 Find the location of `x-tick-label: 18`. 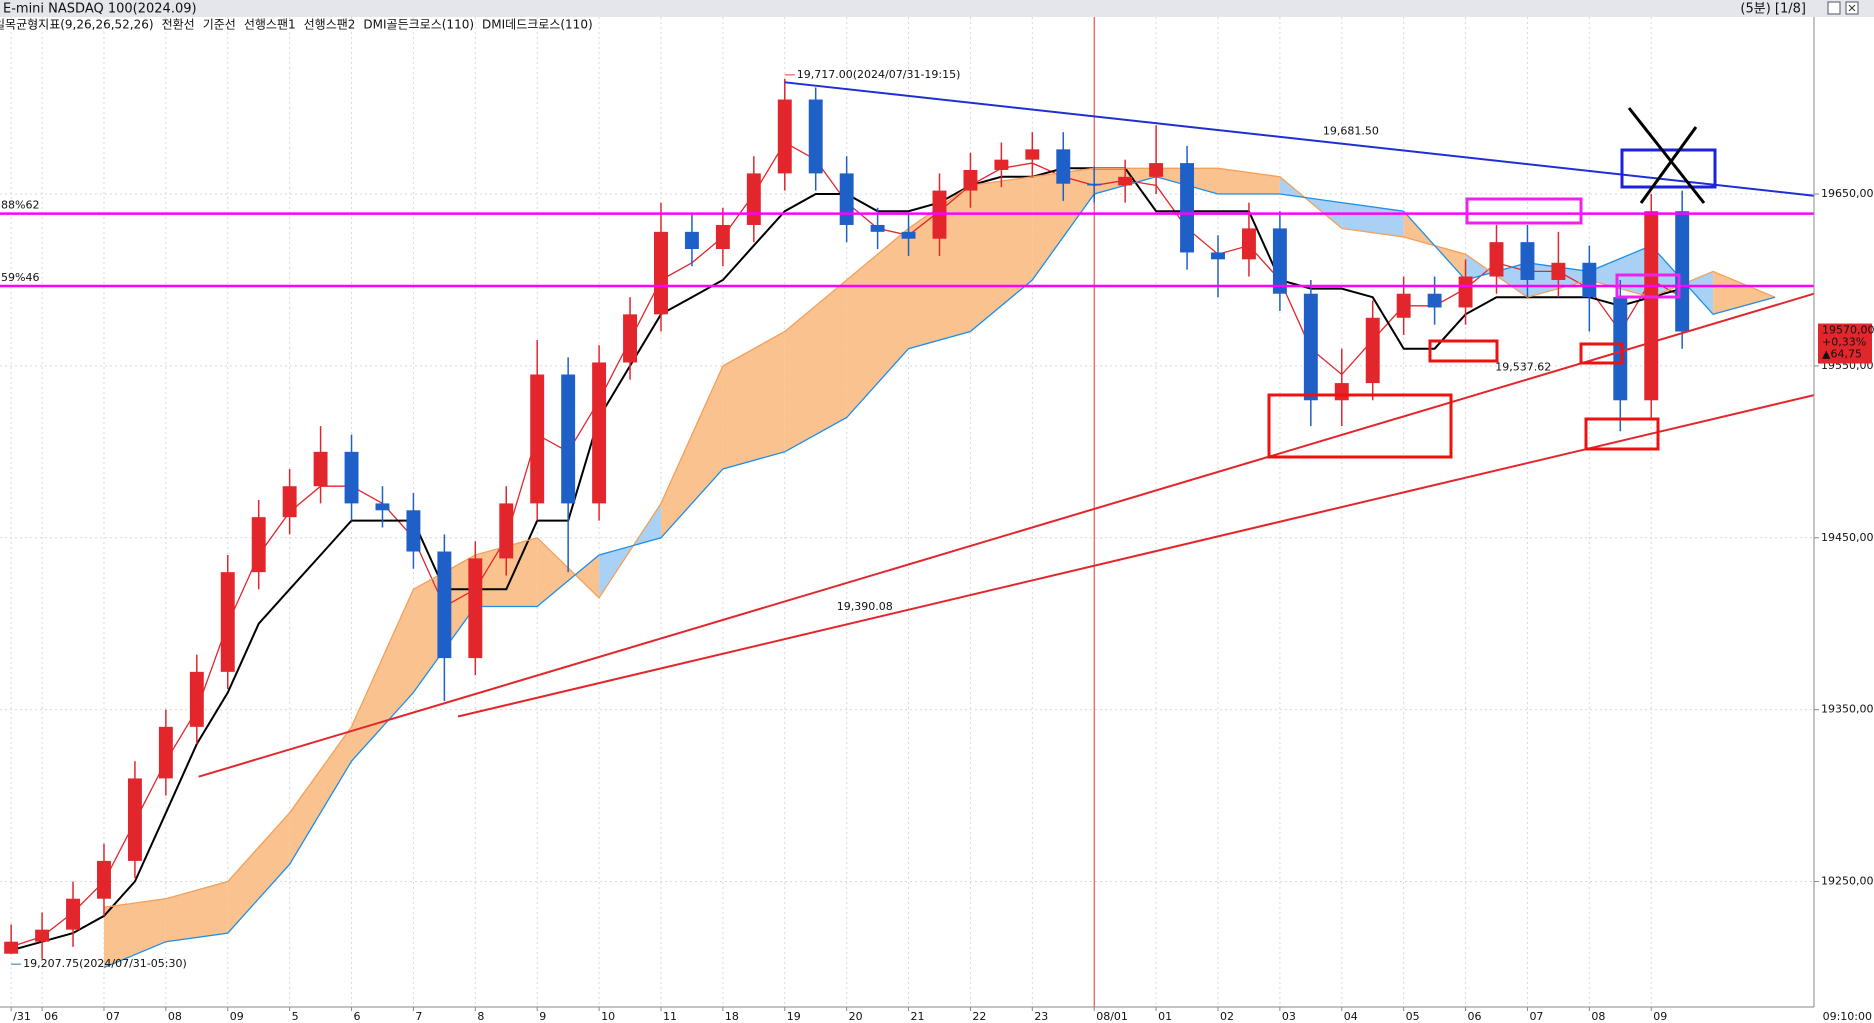

x-tick-label: 18 is located at coordinates (732, 1016).